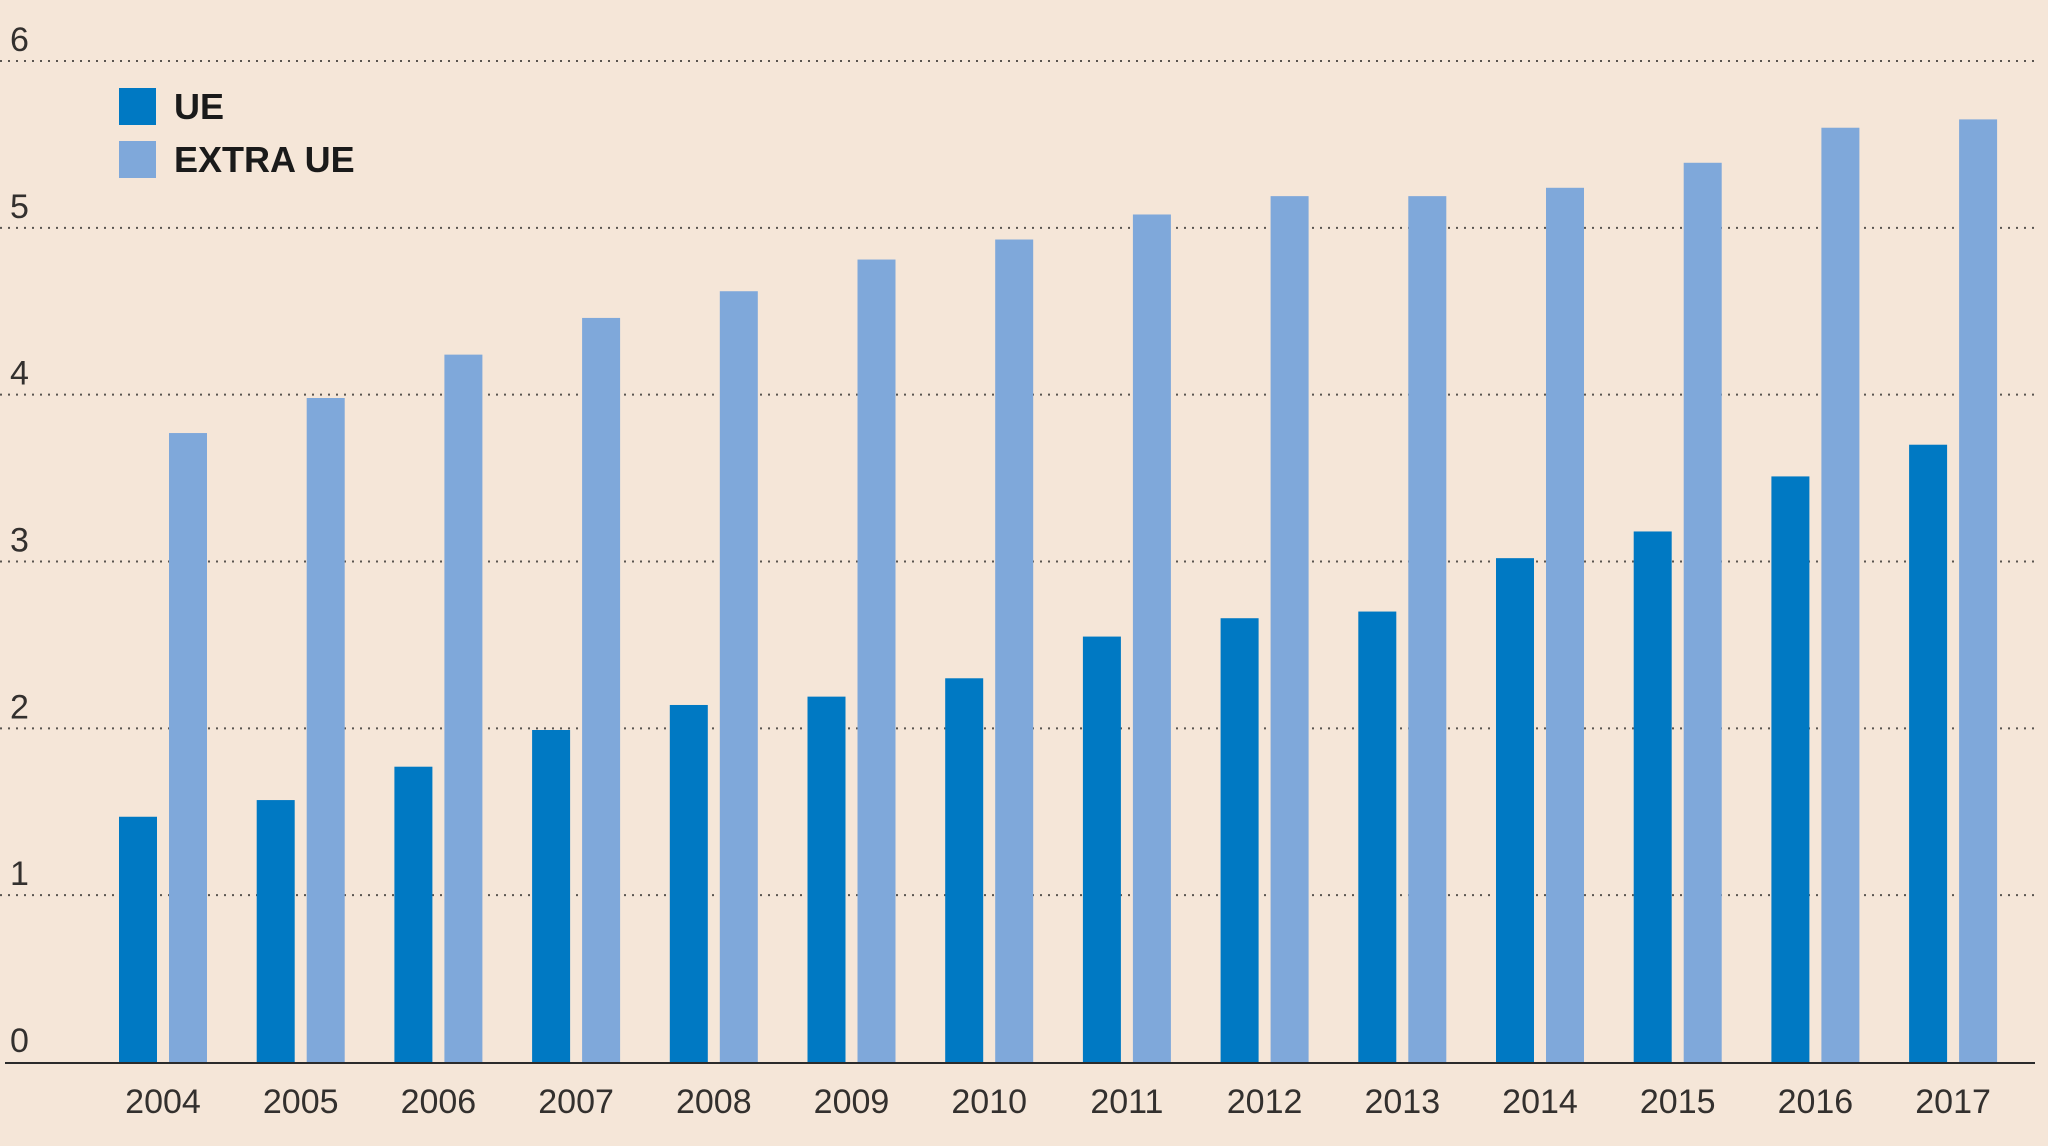 The image size is (2048, 1146). Describe the element at coordinates (1265, 1102) in the screenshot. I see `x-tick-label: 2012` at that location.